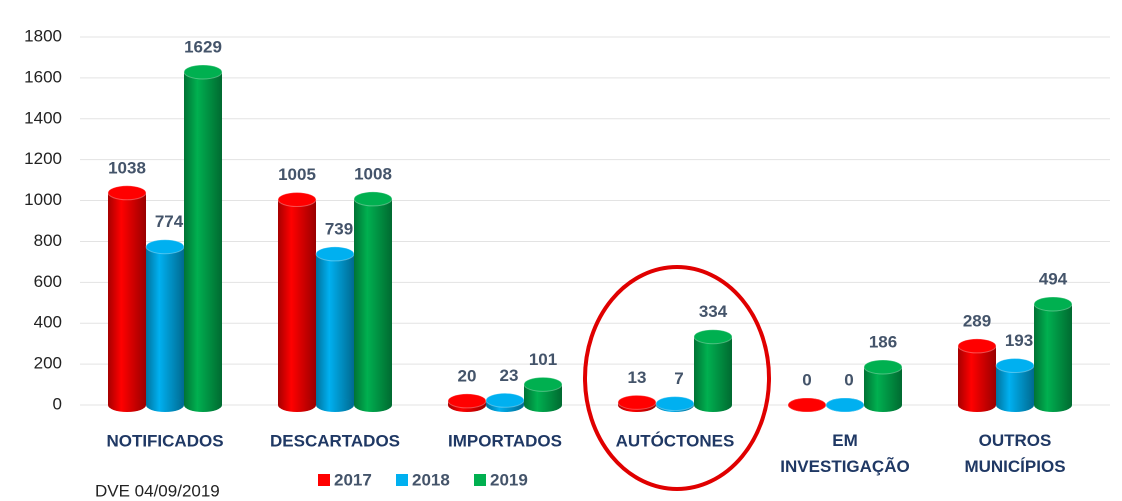 The height and width of the screenshot is (501, 1122). Describe the element at coordinates (48, 322) in the screenshot. I see `y-tick-label: 400` at that location.